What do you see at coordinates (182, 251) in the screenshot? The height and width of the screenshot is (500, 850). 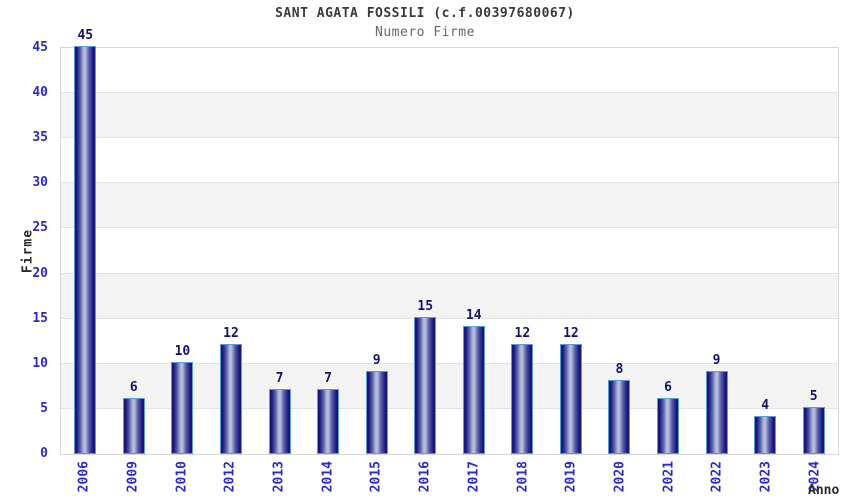 I see `bar-slot: 10` at bounding box center [182, 251].